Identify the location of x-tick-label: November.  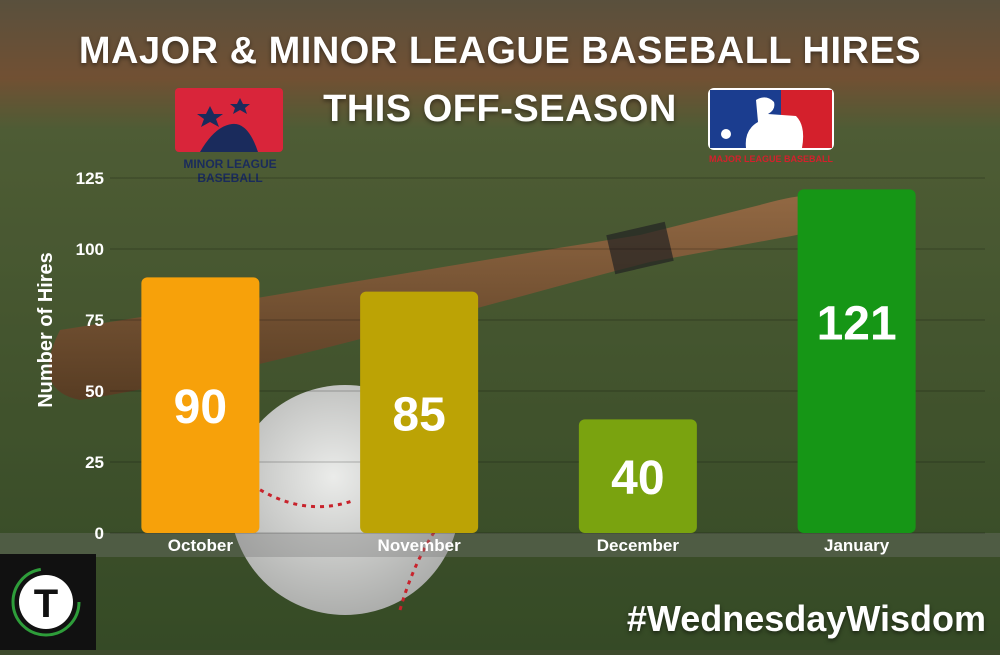
(420, 545).